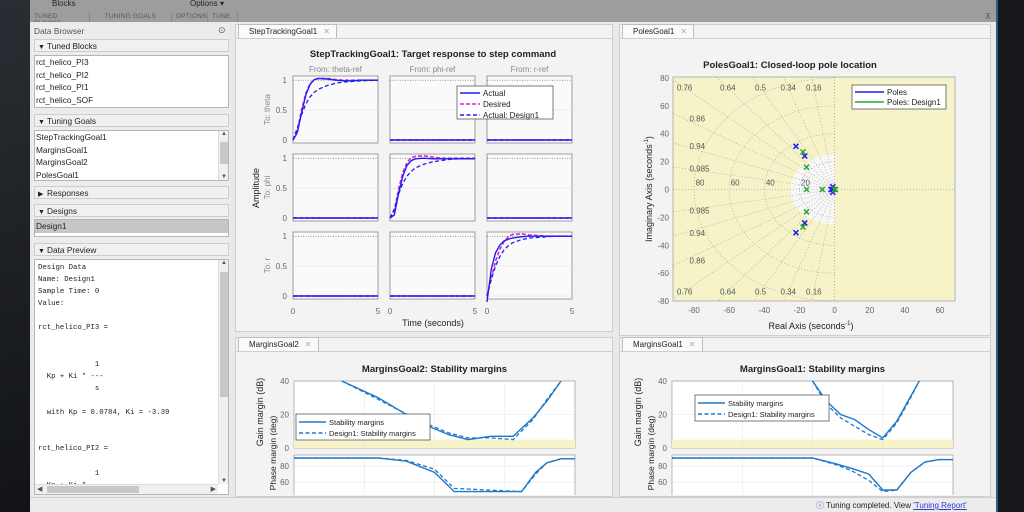  What do you see at coordinates (356, 422) in the screenshot?
I see `legend-entry: Stability margins` at bounding box center [356, 422].